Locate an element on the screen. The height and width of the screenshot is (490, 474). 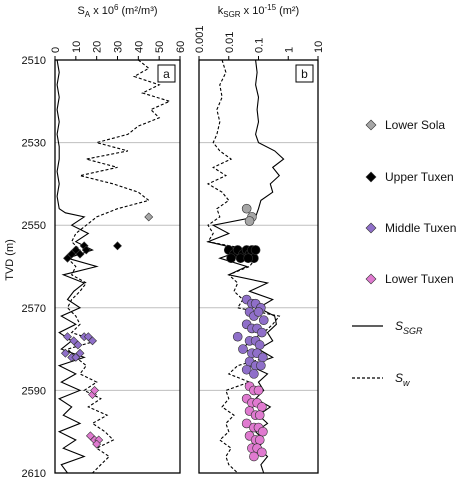
legend-marker-lower-sola is located at coordinates (371, 125).